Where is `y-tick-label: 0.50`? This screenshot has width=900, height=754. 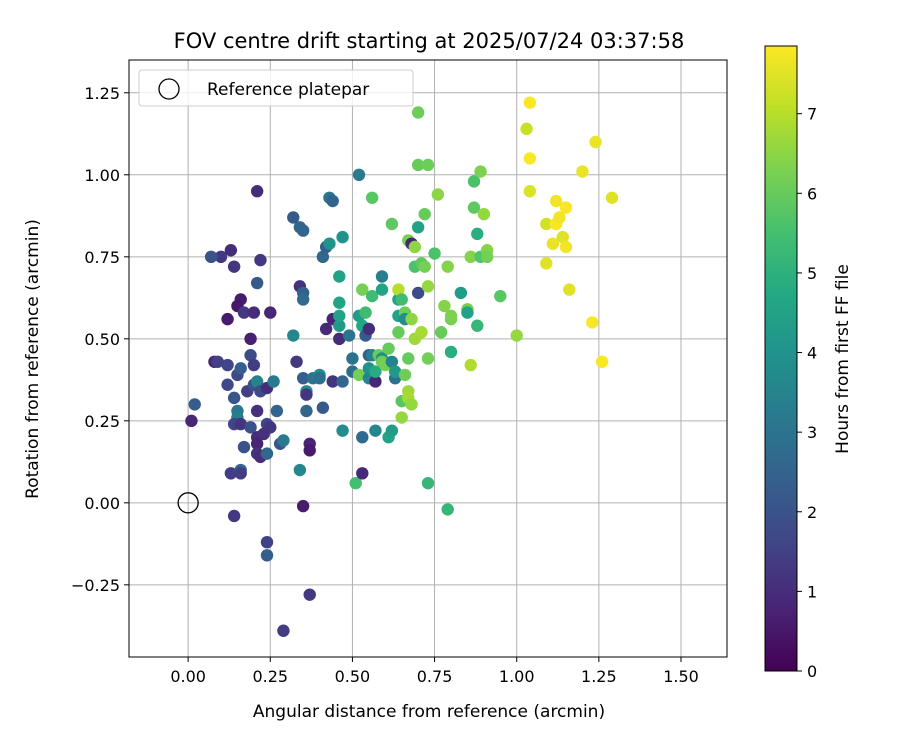 y-tick-label: 0.50 is located at coordinates (102, 339).